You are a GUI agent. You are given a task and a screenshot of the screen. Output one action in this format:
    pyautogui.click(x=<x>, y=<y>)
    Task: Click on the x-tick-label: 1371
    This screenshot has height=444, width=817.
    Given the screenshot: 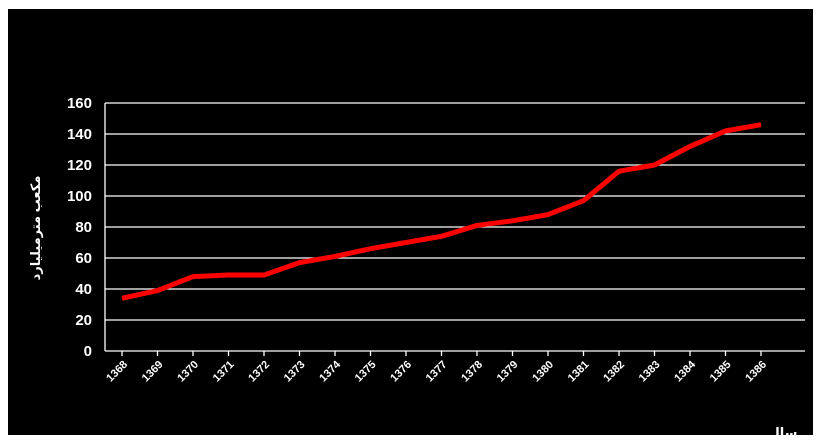 What is the action you would take?
    pyautogui.click(x=224, y=372)
    